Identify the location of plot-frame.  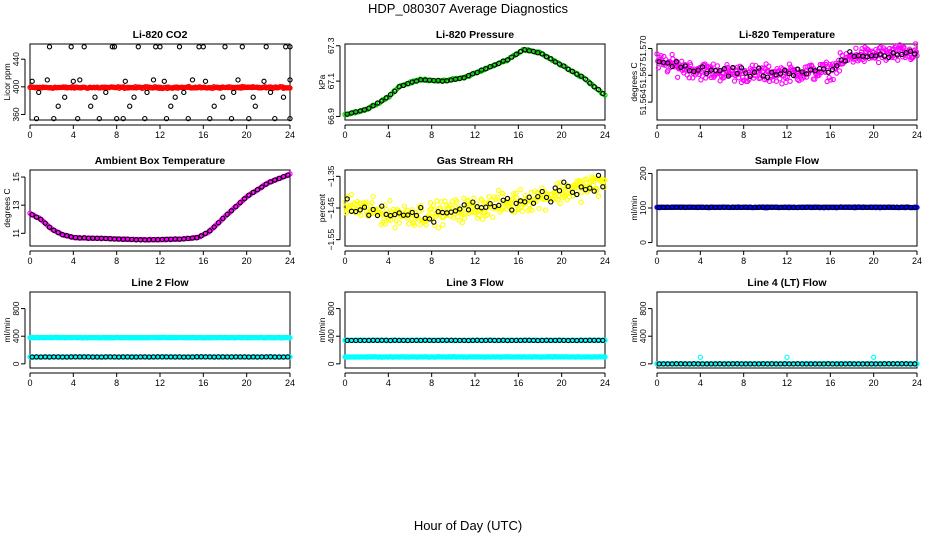
(160, 330).